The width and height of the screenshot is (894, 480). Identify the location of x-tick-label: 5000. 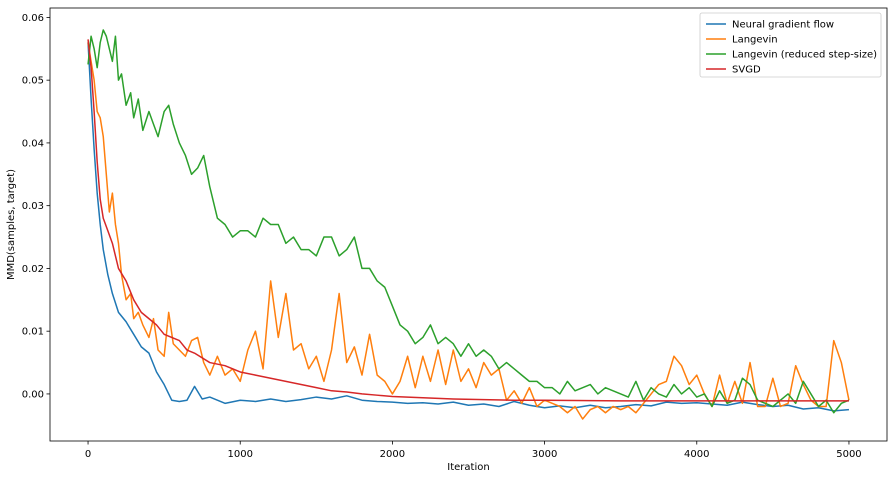
(848, 454).